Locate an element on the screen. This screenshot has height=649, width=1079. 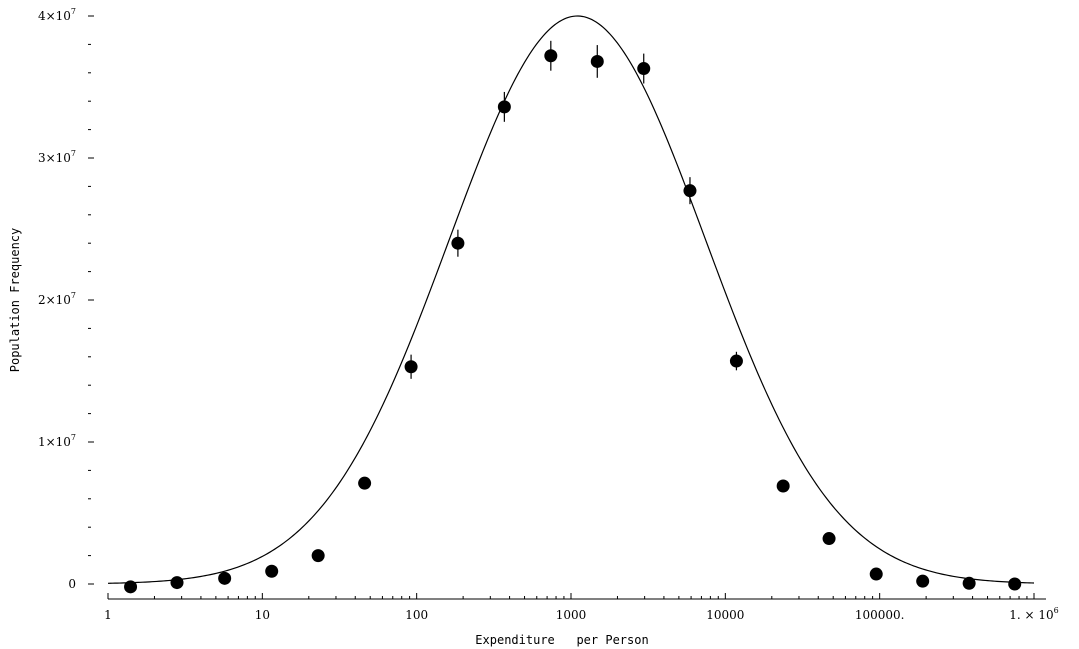
y-tick-label: 3×10⁷ is located at coordinates (57, 157).